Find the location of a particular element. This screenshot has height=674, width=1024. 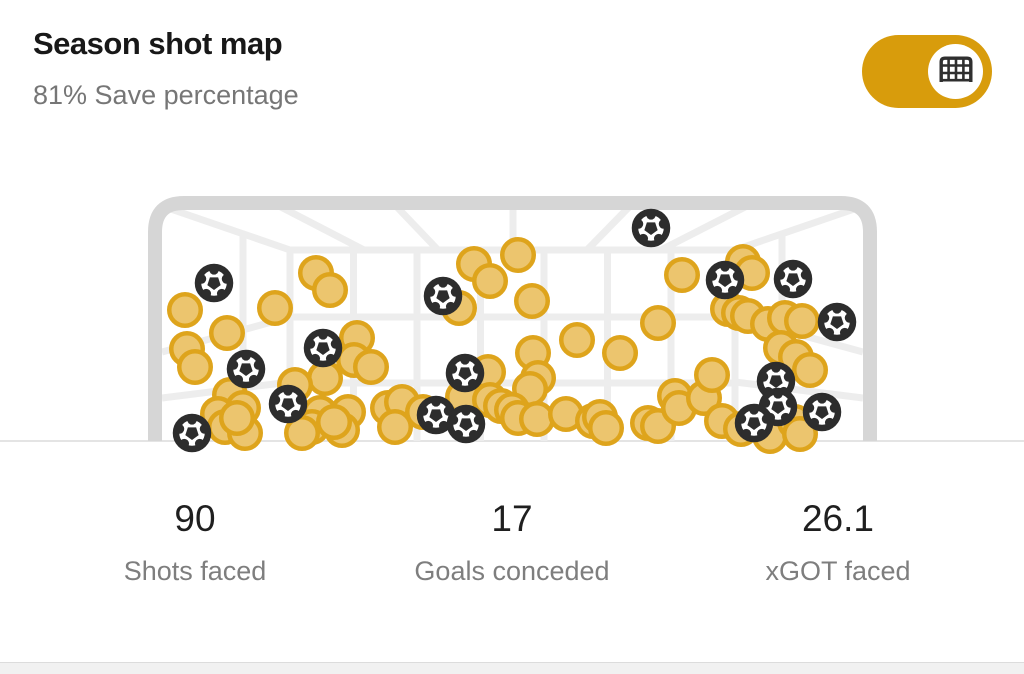

stat-xgot-faced: 26.1 xGOT faced is located at coordinates (838, 542).